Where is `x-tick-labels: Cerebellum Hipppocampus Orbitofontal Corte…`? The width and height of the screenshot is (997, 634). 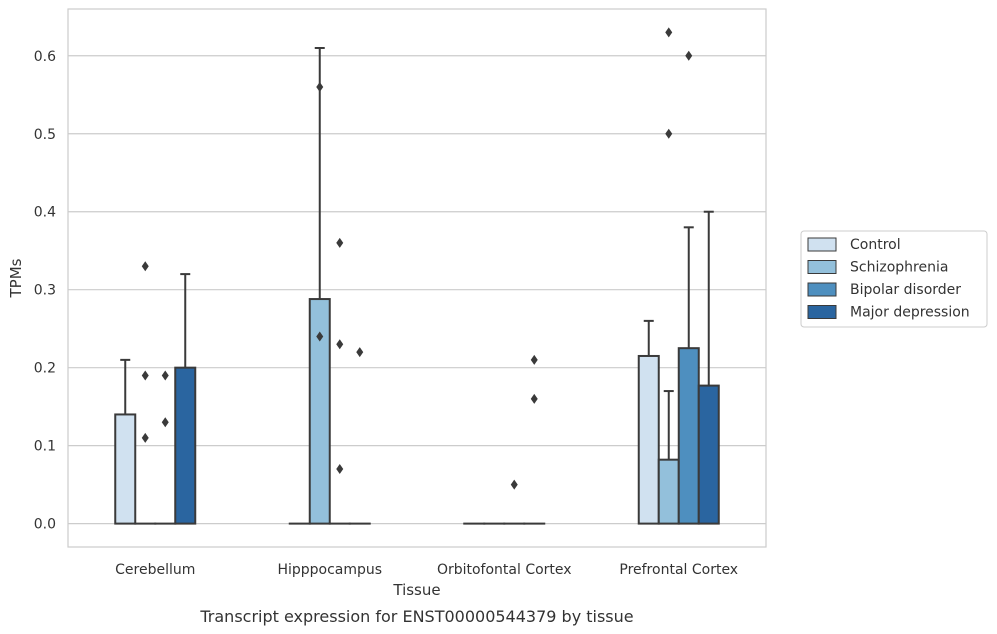 x-tick-labels: Cerebellum Hipppocampus Orbitofontal Corte… is located at coordinates (426, 570).